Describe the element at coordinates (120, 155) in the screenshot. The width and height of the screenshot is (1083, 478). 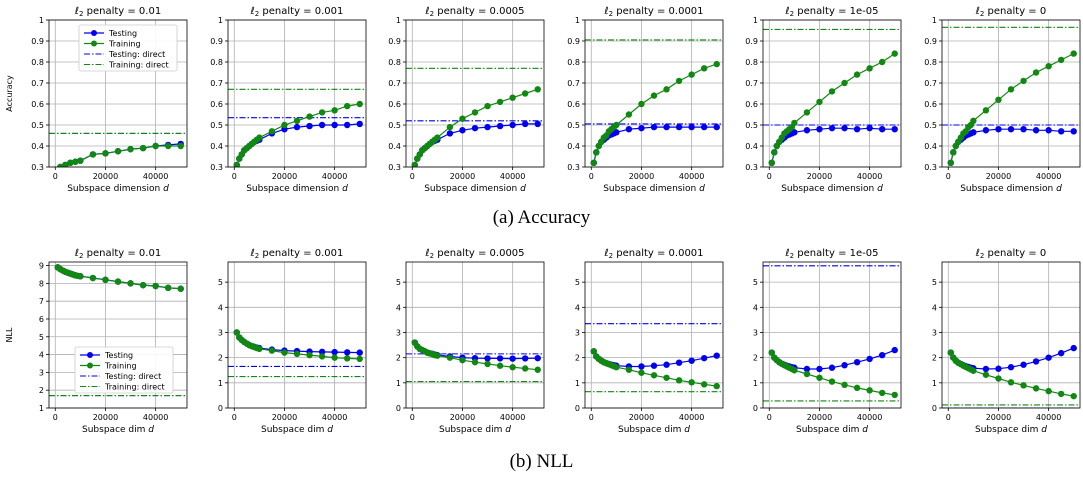
I see `series-line-testing` at that location.